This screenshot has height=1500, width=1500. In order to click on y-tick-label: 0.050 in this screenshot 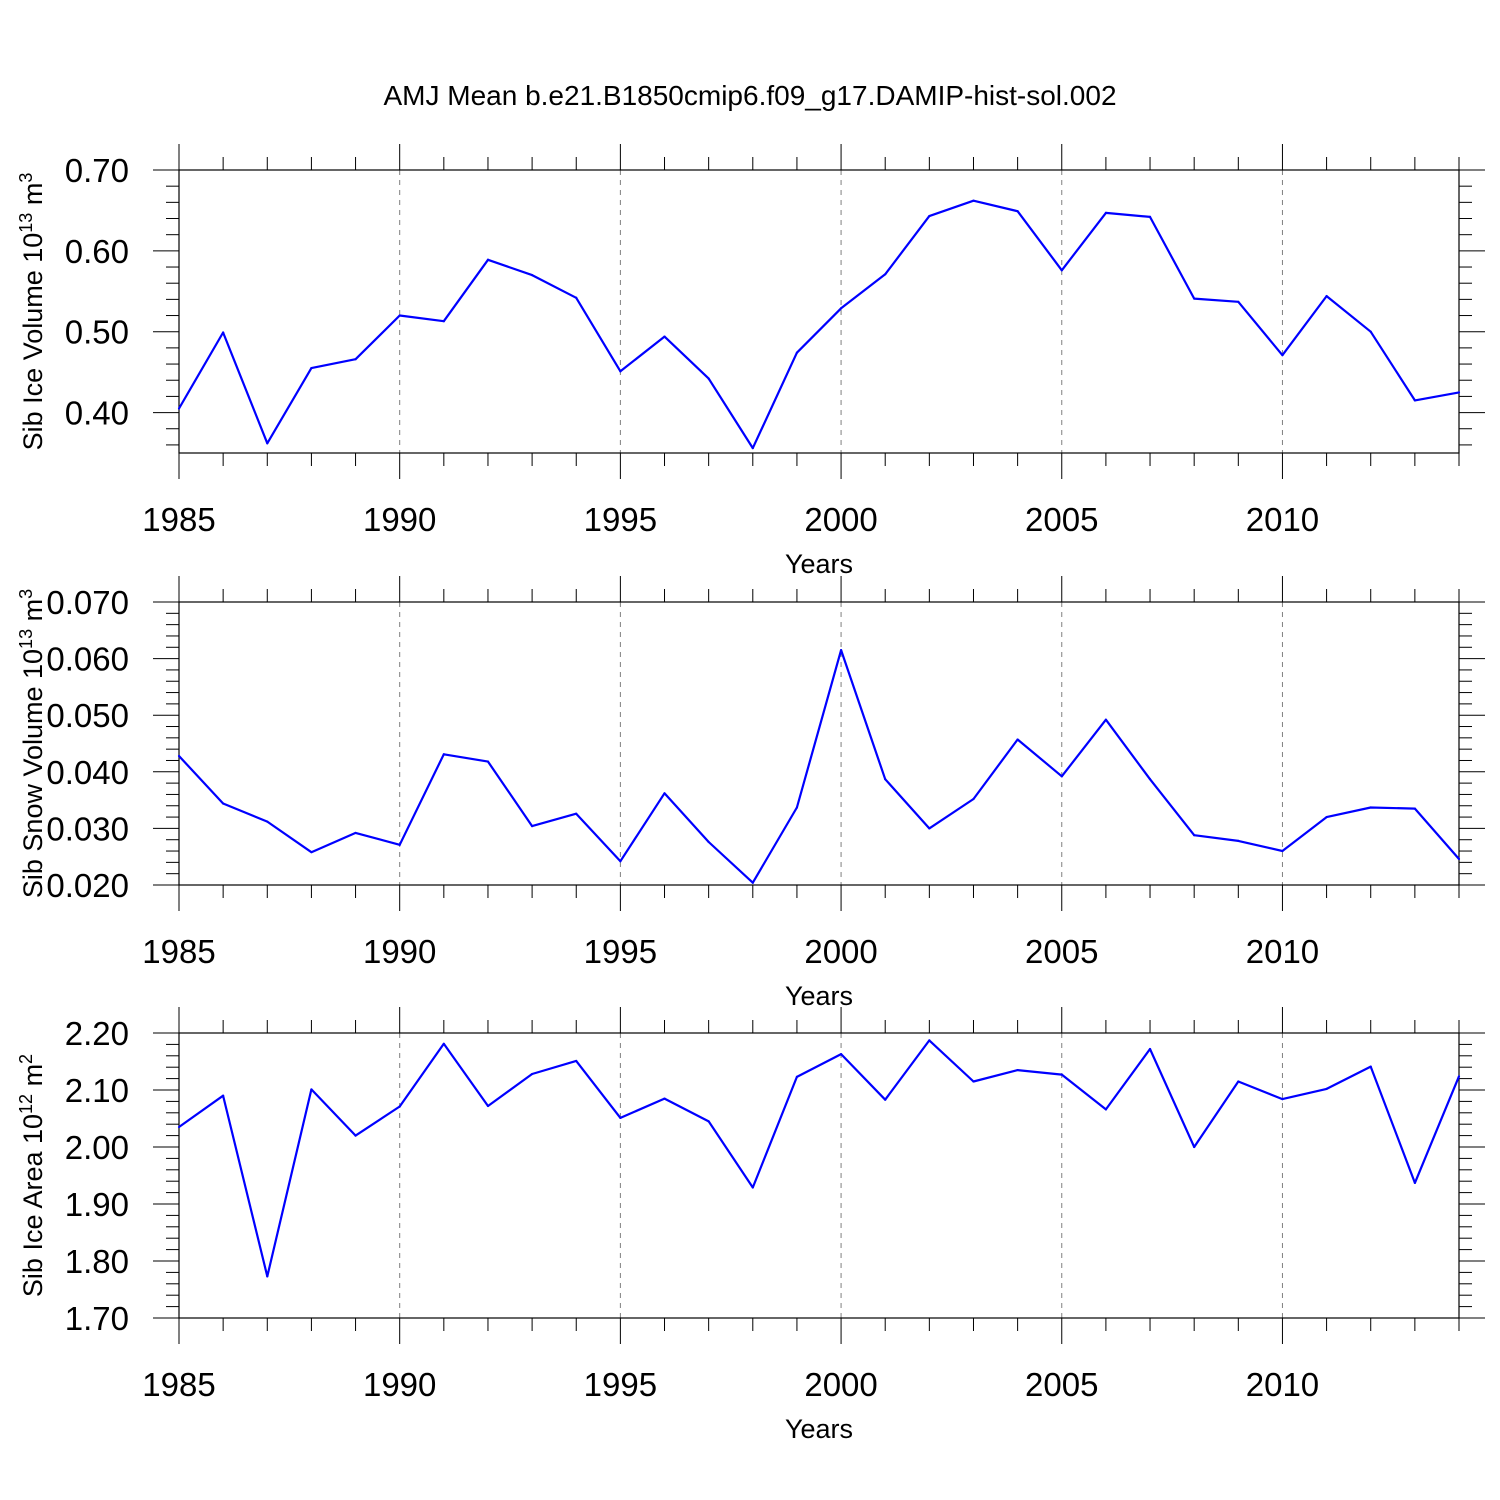, I will do `click(87, 715)`.